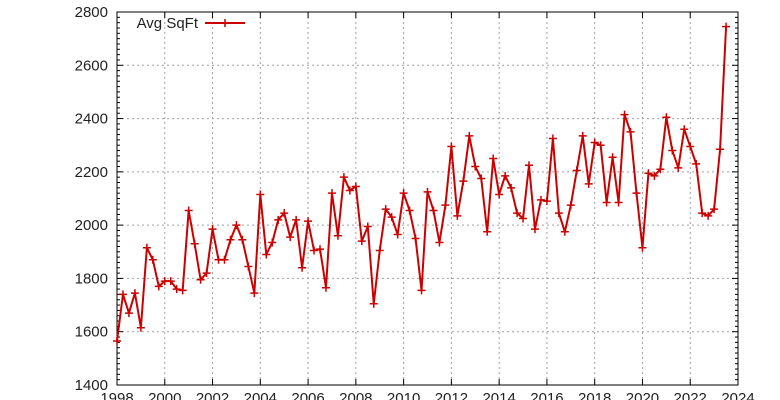 This screenshot has height=400, width=780. I want to click on x-tick-label: 2014, so click(498, 395).